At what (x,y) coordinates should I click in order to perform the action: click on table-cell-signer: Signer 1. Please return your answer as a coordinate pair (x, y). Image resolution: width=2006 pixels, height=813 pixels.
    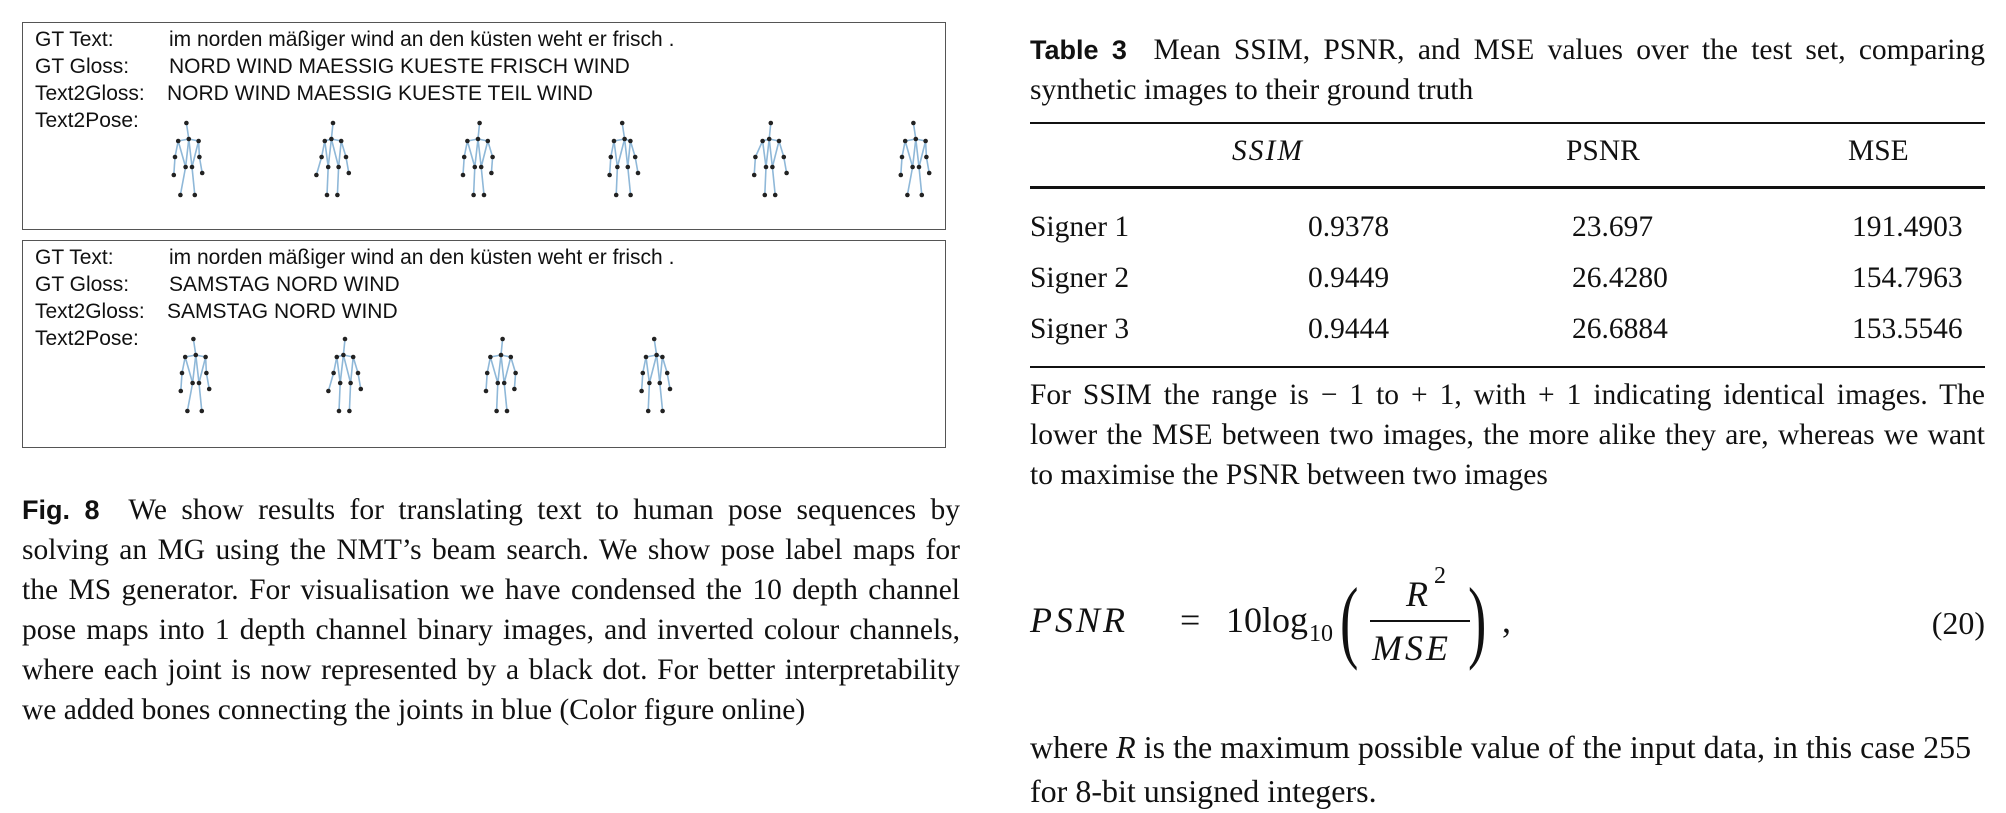
    Looking at the image, I should click on (1080, 227).